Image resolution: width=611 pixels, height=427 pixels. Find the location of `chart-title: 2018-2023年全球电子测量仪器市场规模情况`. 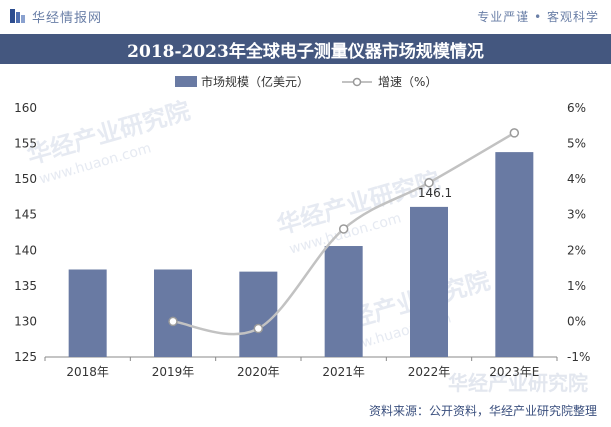

chart-title: 2018-2023年全球电子测量仪器市场规模情况 is located at coordinates (305, 49).